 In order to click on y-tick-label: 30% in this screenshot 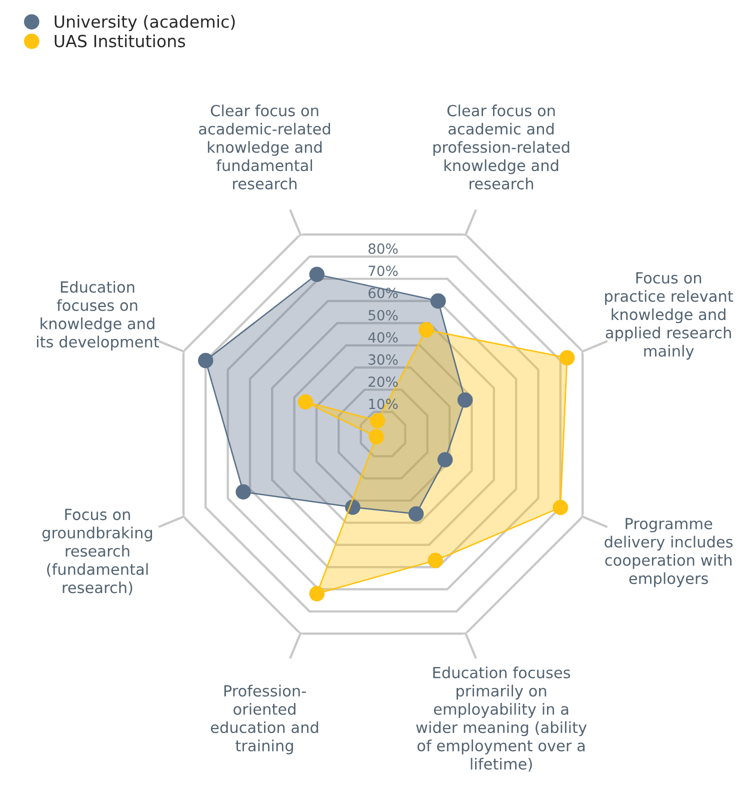, I will do `click(383, 359)`.